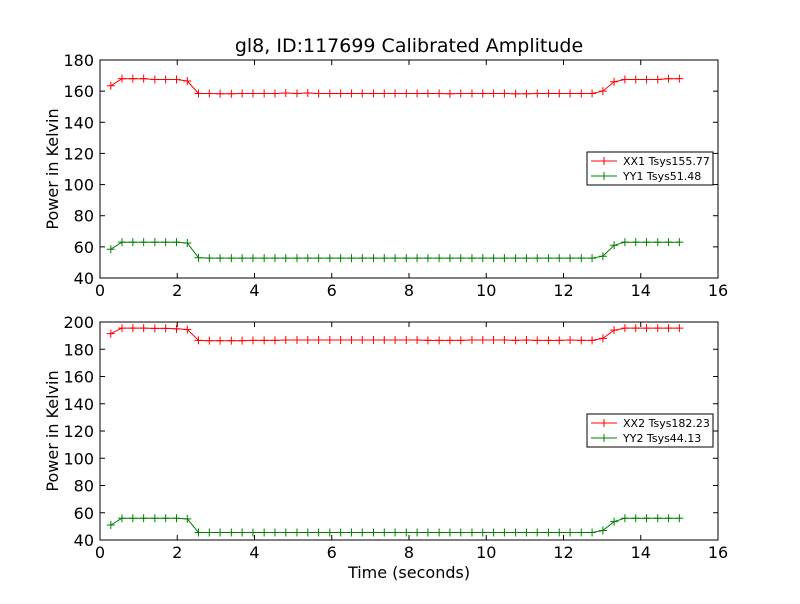 This screenshot has width=800, height=604. Describe the element at coordinates (254, 290) in the screenshot. I see `x-tick-label: 4` at that location.